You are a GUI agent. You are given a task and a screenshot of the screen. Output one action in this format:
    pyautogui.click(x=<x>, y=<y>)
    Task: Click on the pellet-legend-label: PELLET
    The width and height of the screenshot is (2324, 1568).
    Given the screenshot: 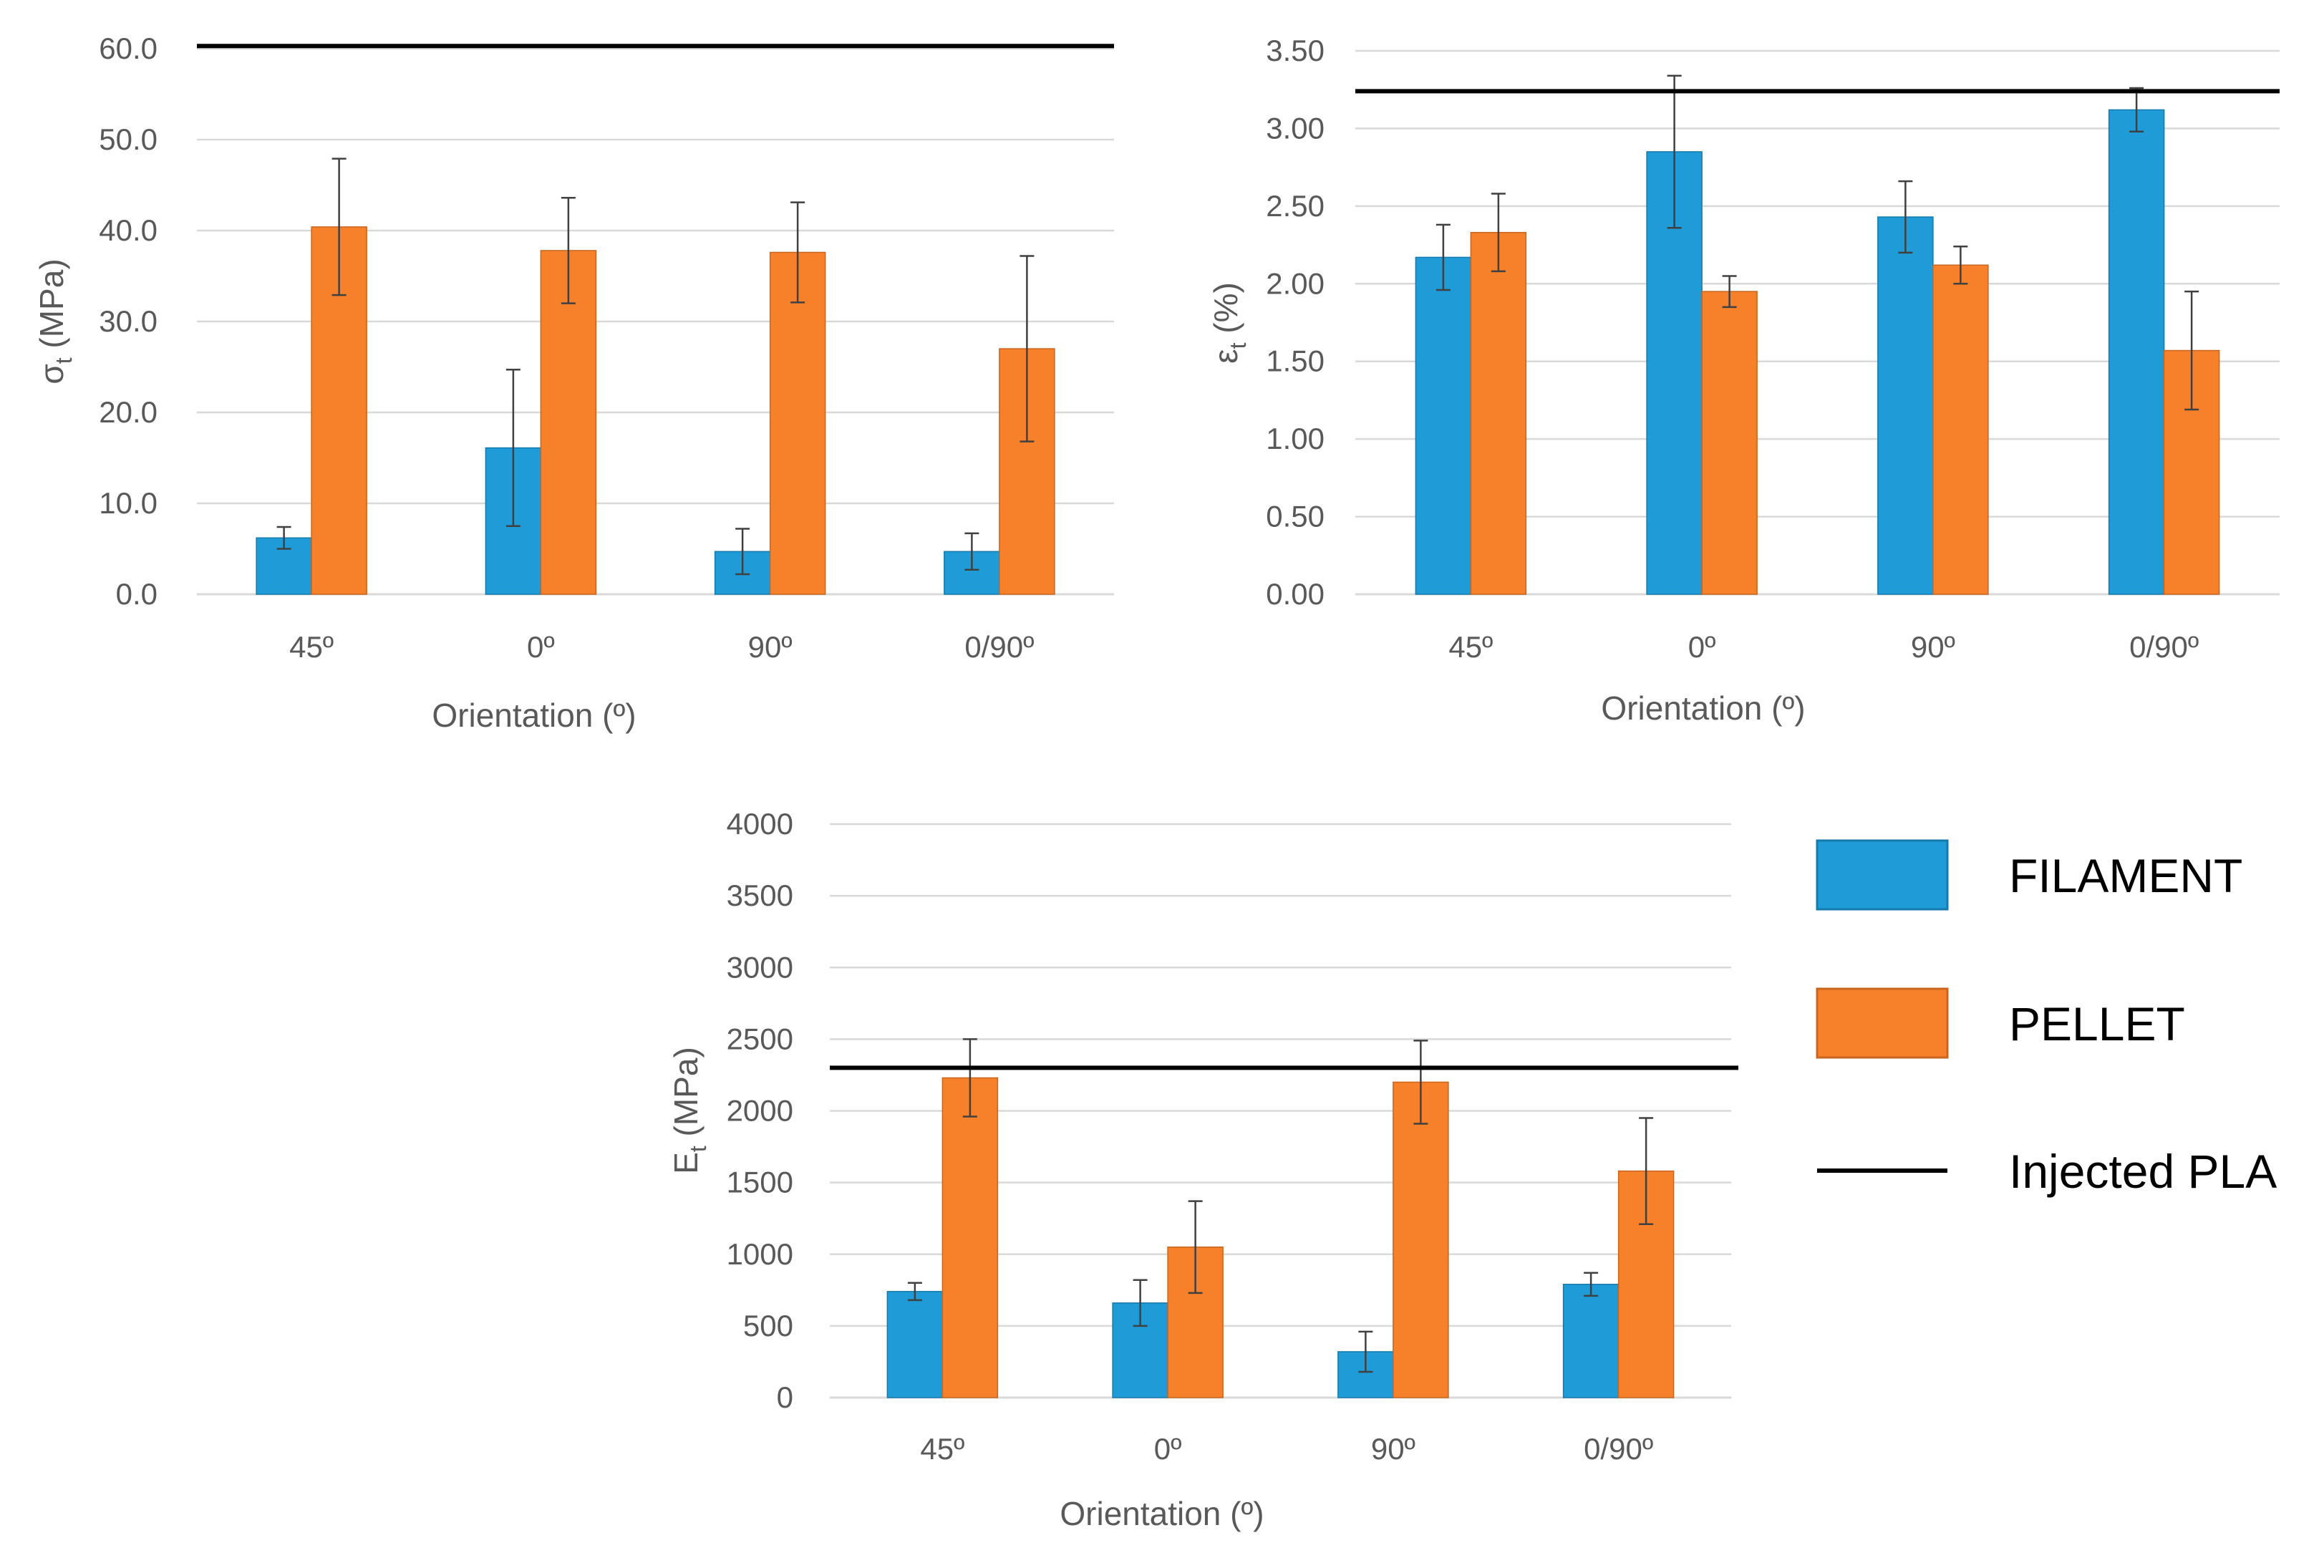 What is the action you would take?
    pyautogui.click(x=2097, y=1023)
    